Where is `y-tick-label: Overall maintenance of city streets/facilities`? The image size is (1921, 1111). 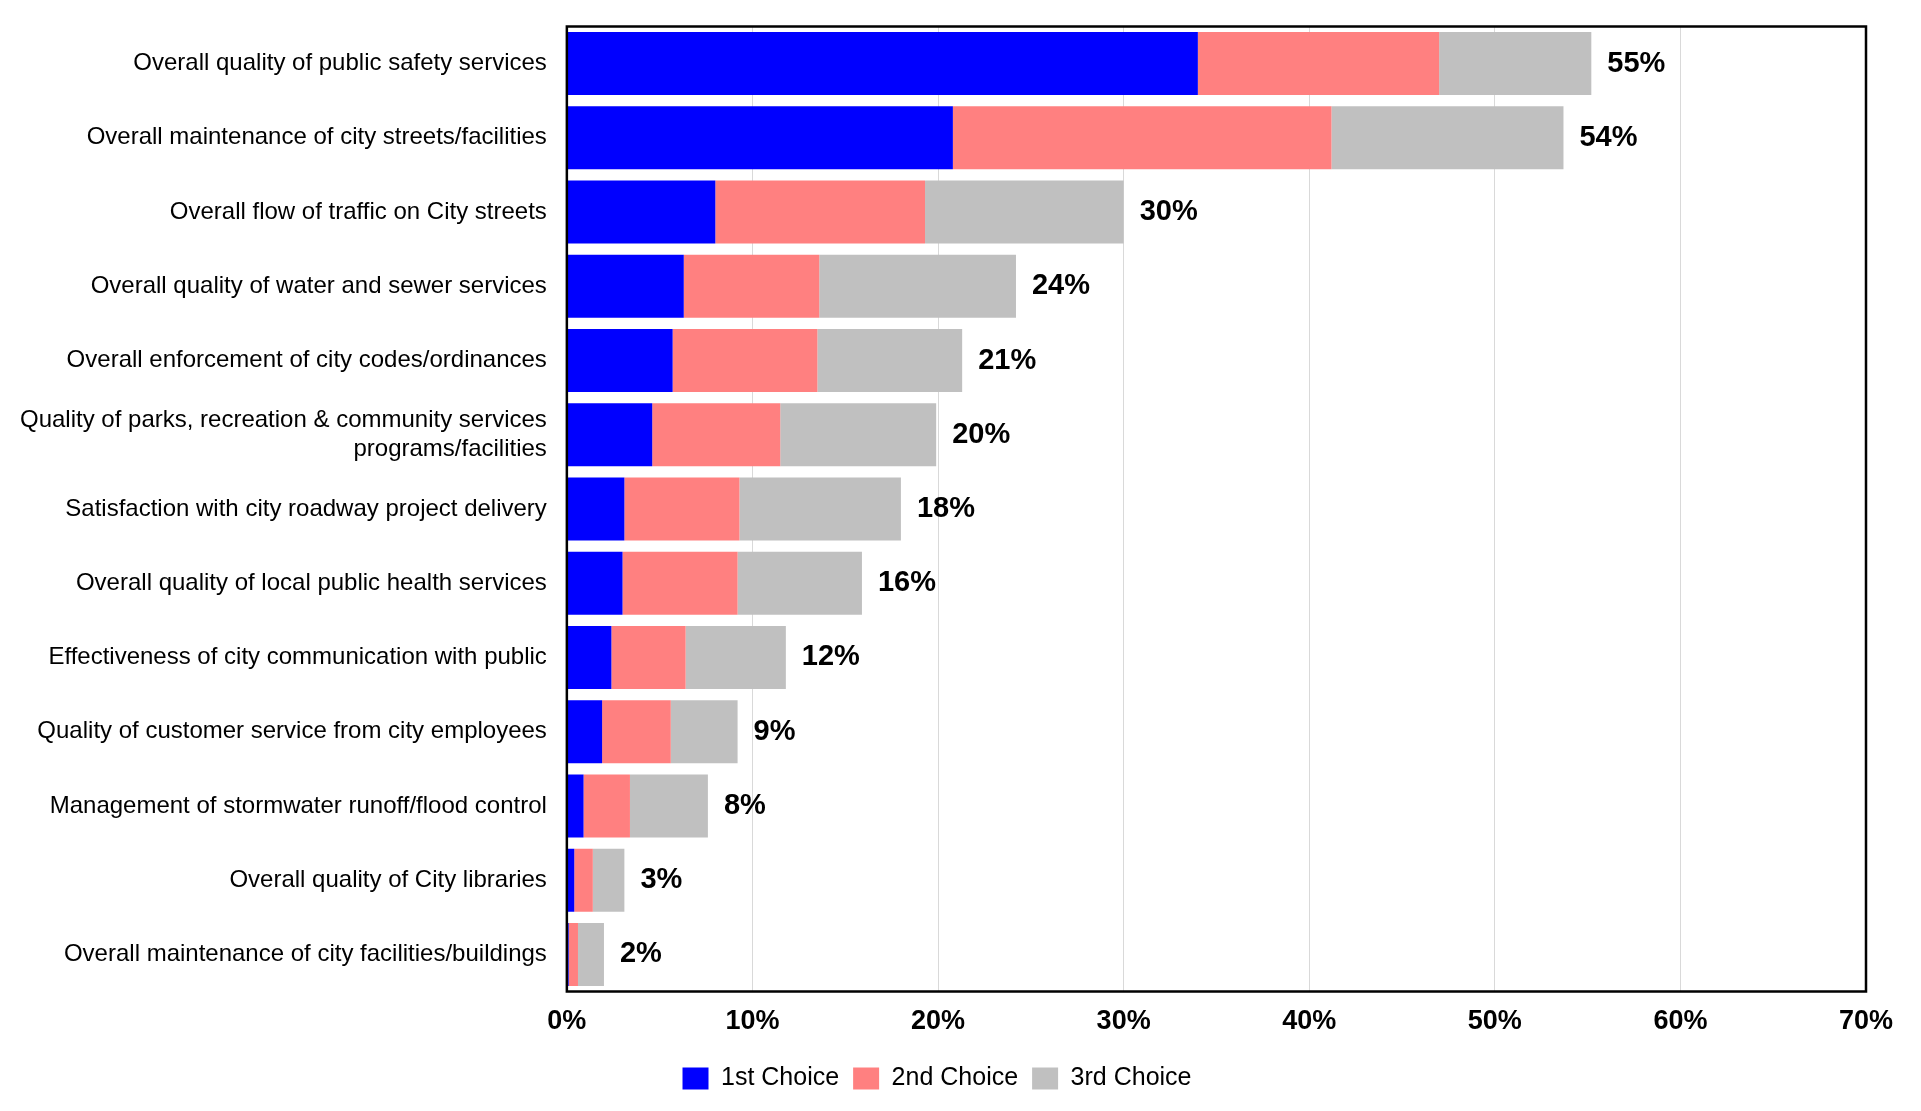 y-tick-label: Overall maintenance of city streets/facilities is located at coordinates (316, 136).